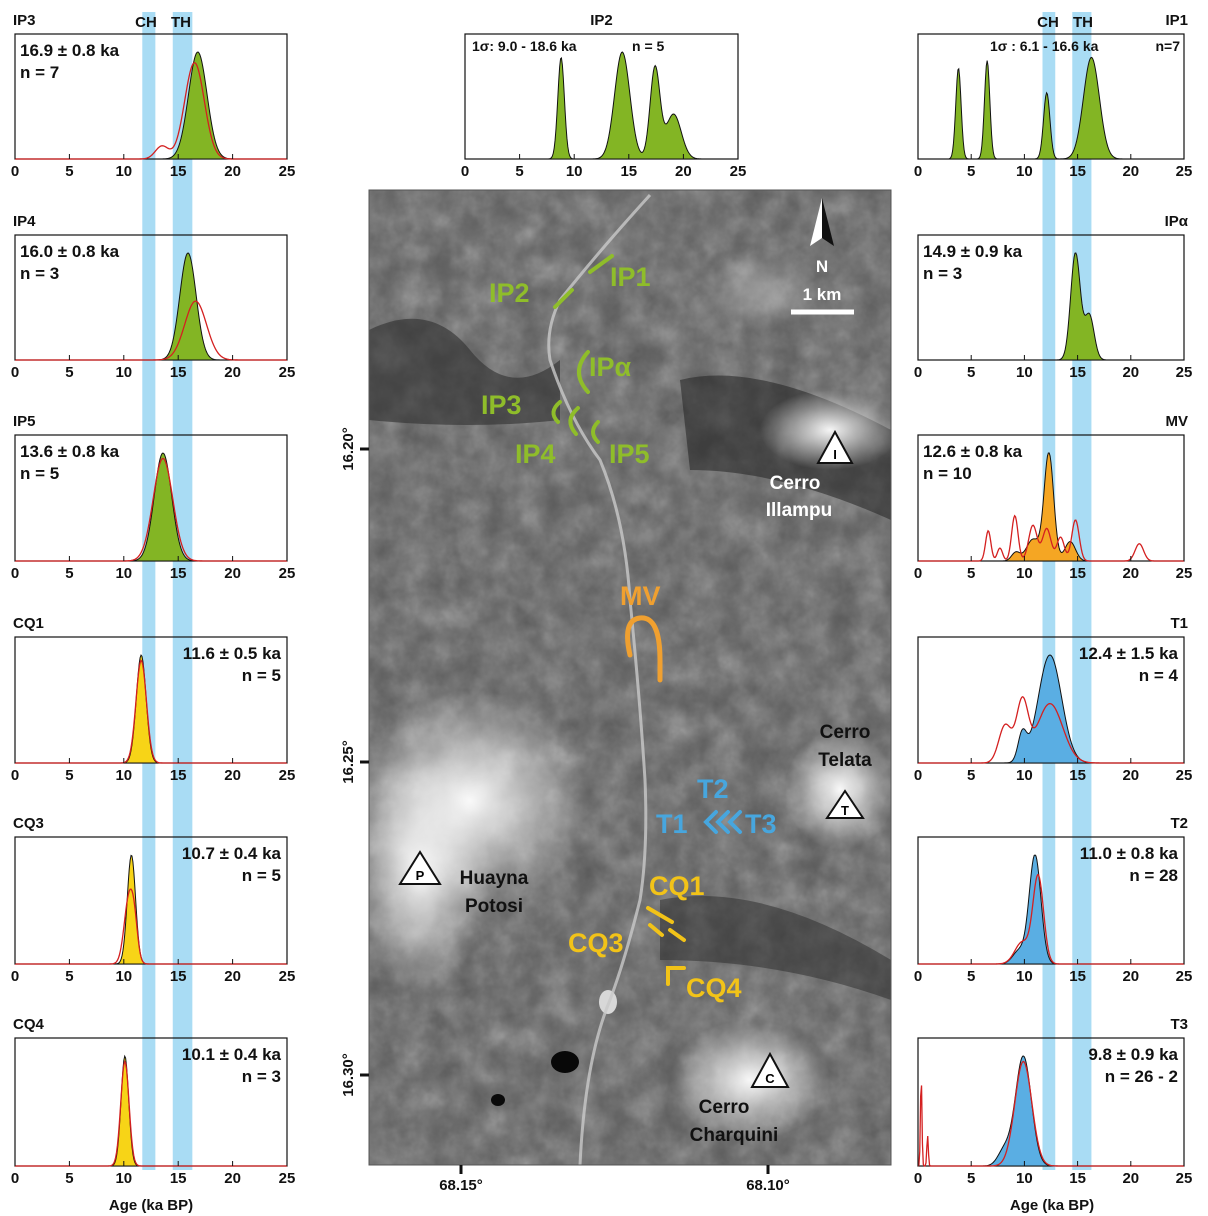  Describe the element at coordinates (563, 298) in the screenshot. I see `moraine-ip2` at that location.